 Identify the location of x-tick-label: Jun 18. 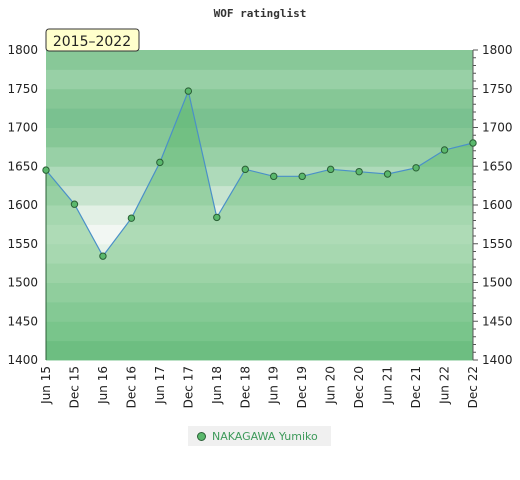
(217, 385).